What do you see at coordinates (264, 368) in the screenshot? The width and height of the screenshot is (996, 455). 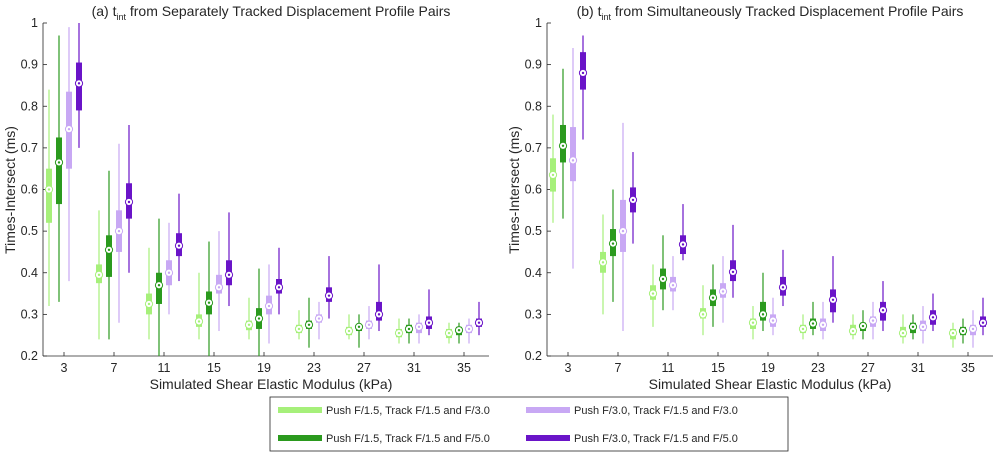 I see `panel-a-xtick-label: 19` at bounding box center [264, 368].